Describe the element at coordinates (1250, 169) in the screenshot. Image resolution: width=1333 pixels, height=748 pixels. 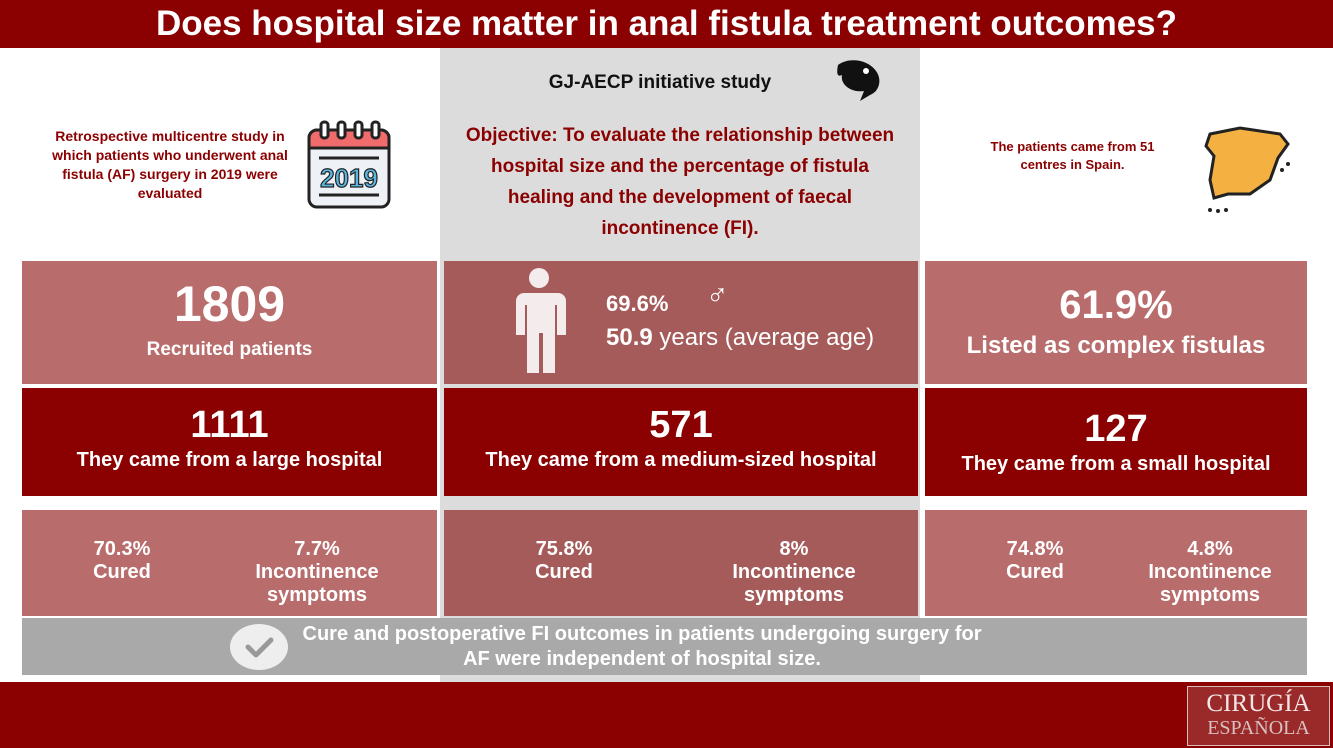
I see `spain-map-icon` at that location.